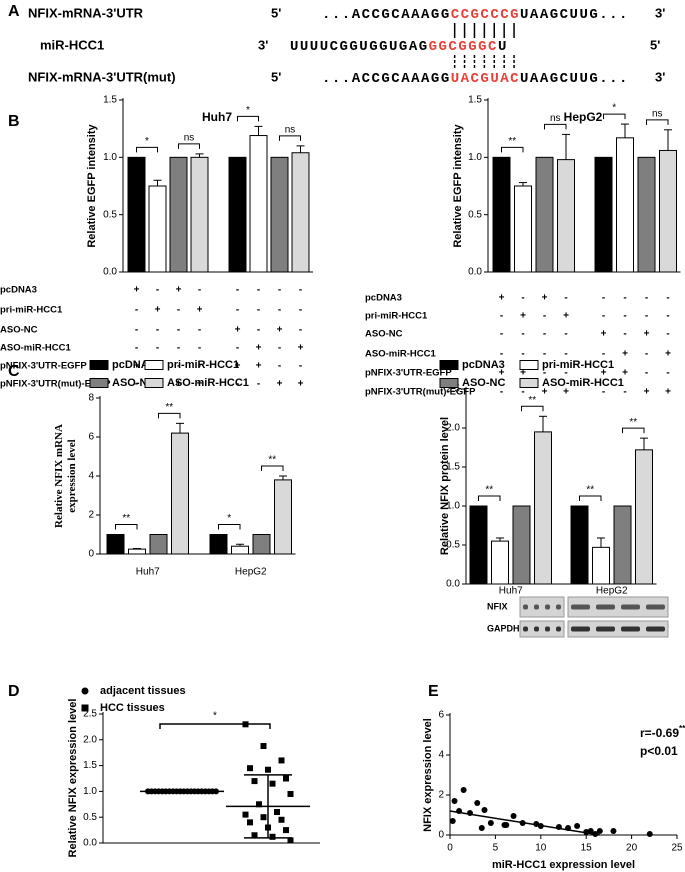 This screenshot has width=685, height=872. I want to click on y-label: Relative EGFP intensity, so click(92, 185).